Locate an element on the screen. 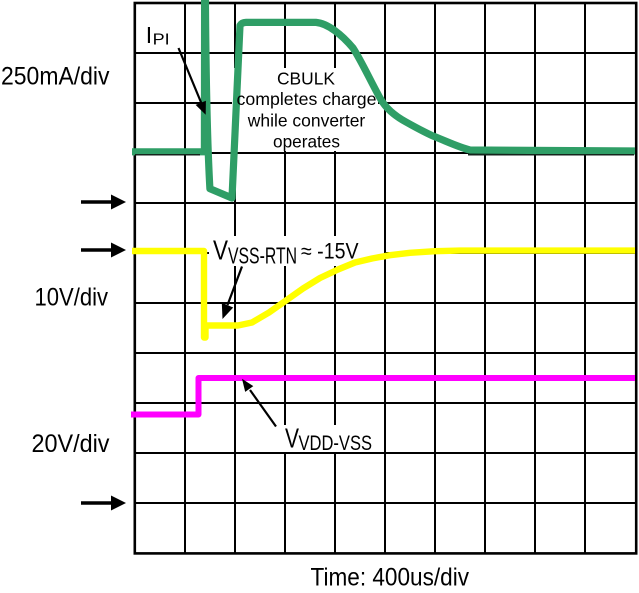 The height and width of the screenshot is (593, 639). svg-text: 250mA/div is located at coordinates (55, 77).